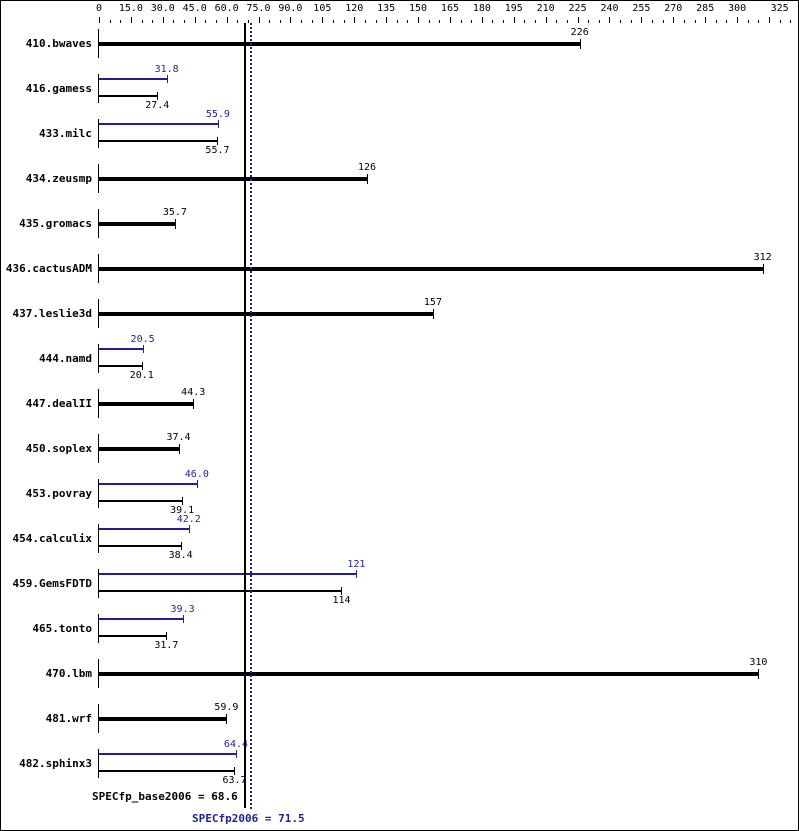 The height and width of the screenshot is (831, 799). What do you see at coordinates (779, 8) in the screenshot?
I see `x-tick-label: 325` at bounding box center [779, 8].